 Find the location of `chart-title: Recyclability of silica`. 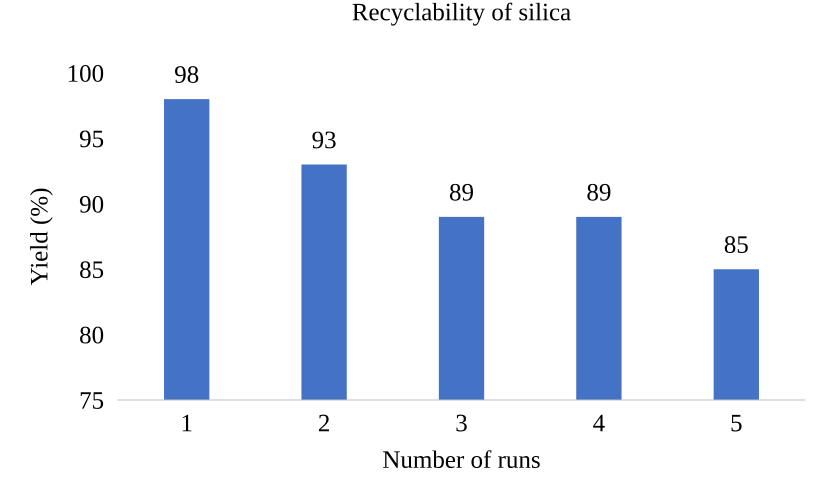

chart-title: Recyclability of silica is located at coordinates (461, 14).